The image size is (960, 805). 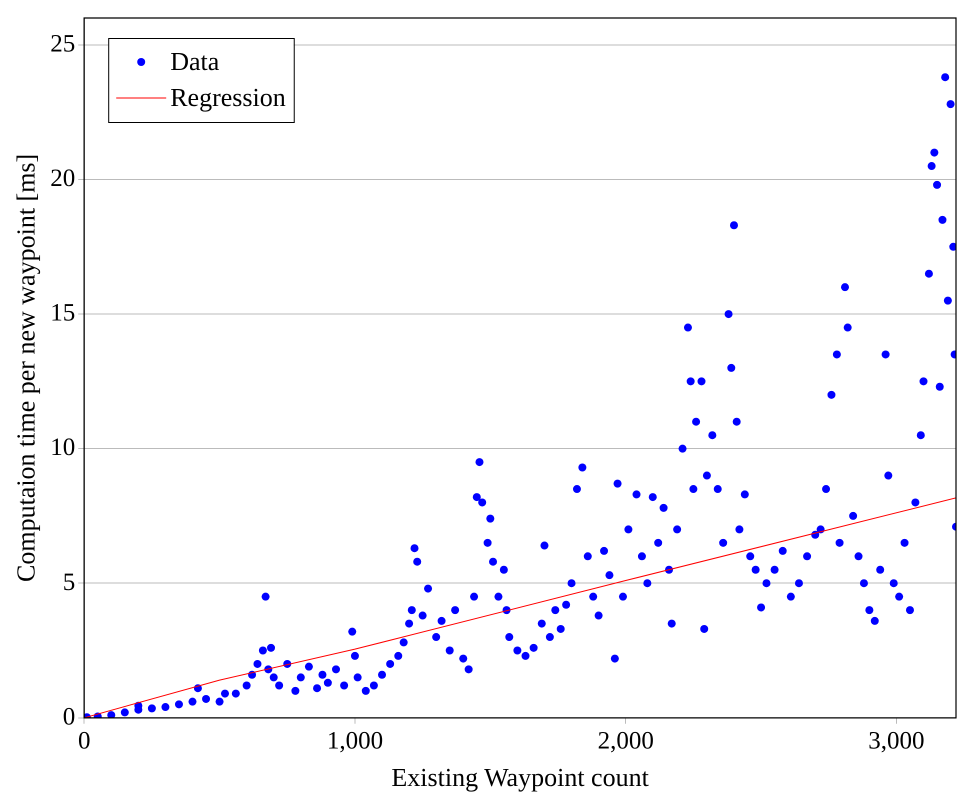 What do you see at coordinates (626, 740) in the screenshot?
I see `x-tick-label: 2,000` at bounding box center [626, 740].